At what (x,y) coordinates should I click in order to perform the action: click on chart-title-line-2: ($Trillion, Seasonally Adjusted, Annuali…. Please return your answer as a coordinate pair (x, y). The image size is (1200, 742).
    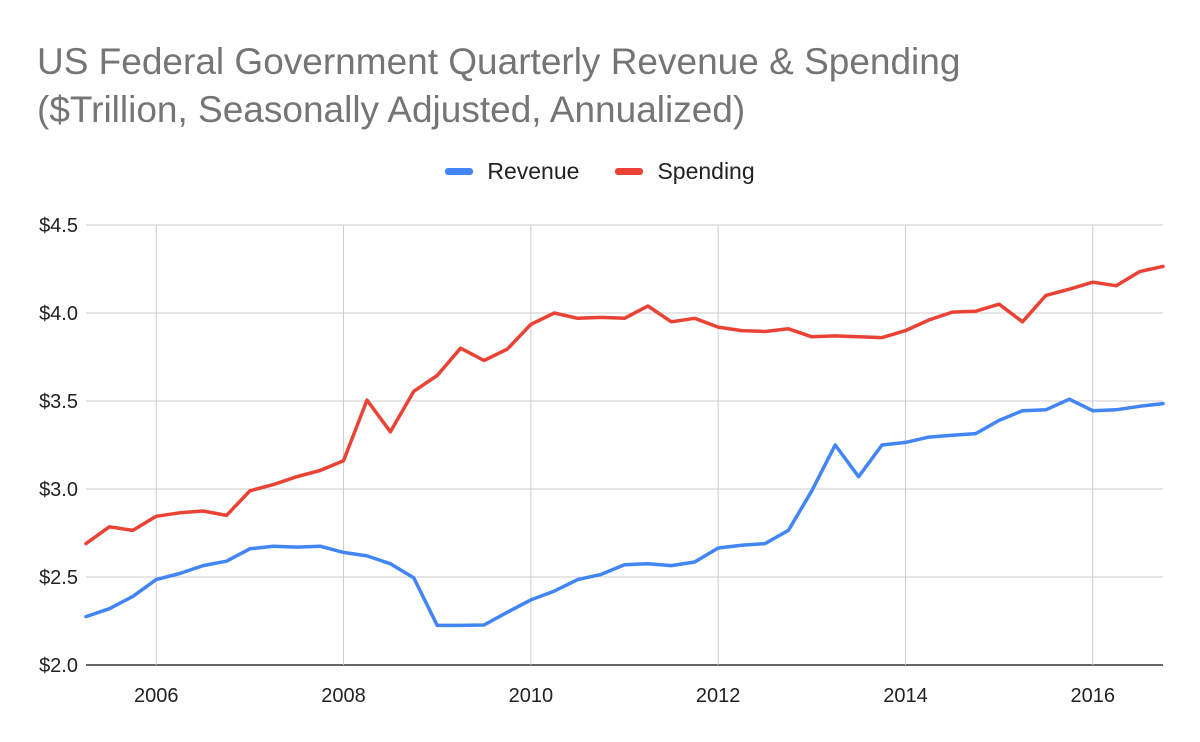
    Looking at the image, I should click on (391, 109).